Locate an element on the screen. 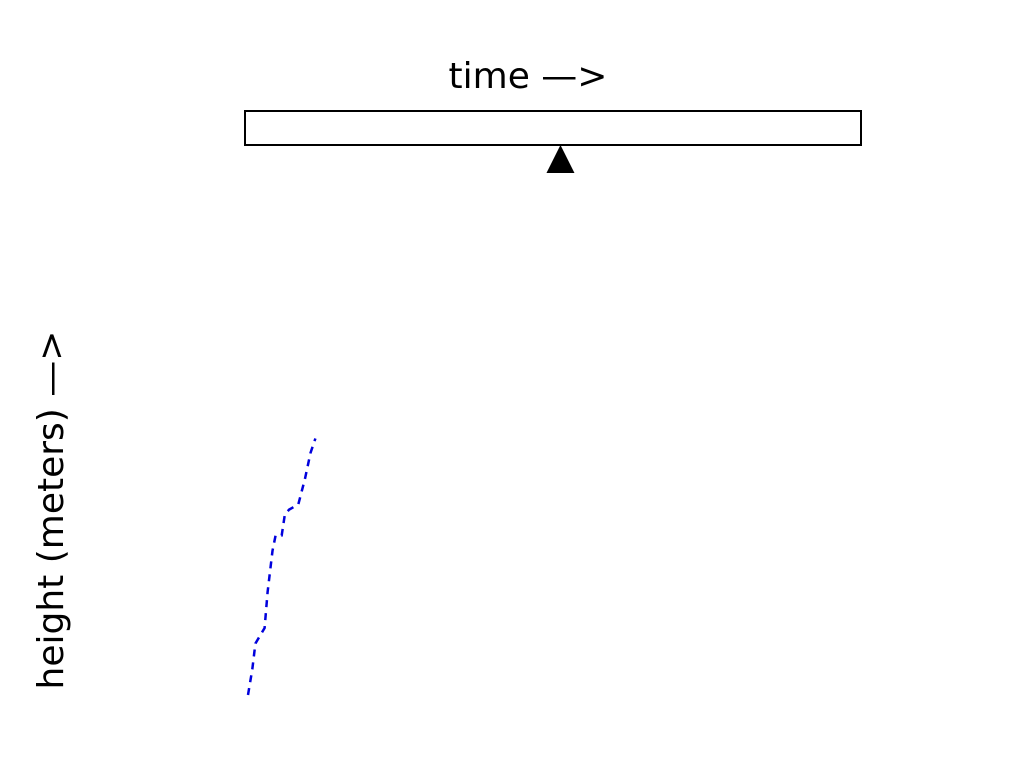 This screenshot has height=768, width=1024. series-layer is located at coordinates (281, 567).